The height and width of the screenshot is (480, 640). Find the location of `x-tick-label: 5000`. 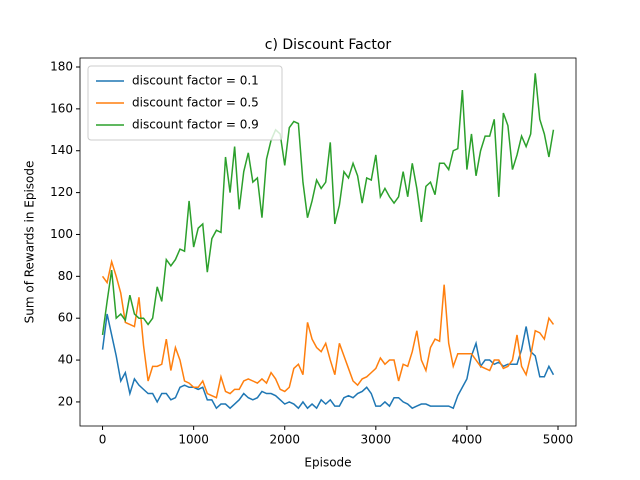

x-tick-label: 5000 is located at coordinates (558, 440).